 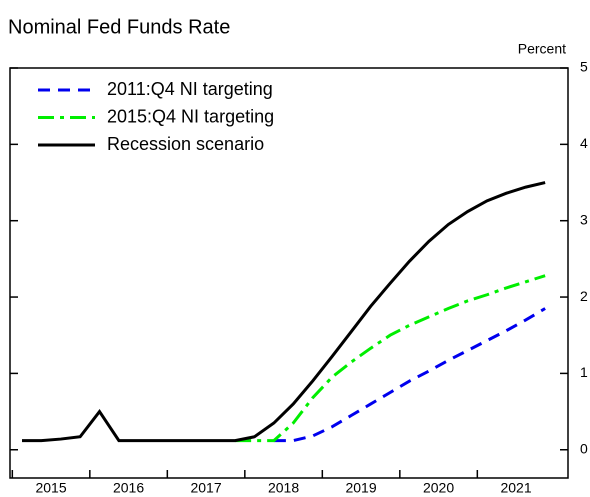 What do you see at coordinates (409, 375) in the screenshot?
I see `series-line` at bounding box center [409, 375].